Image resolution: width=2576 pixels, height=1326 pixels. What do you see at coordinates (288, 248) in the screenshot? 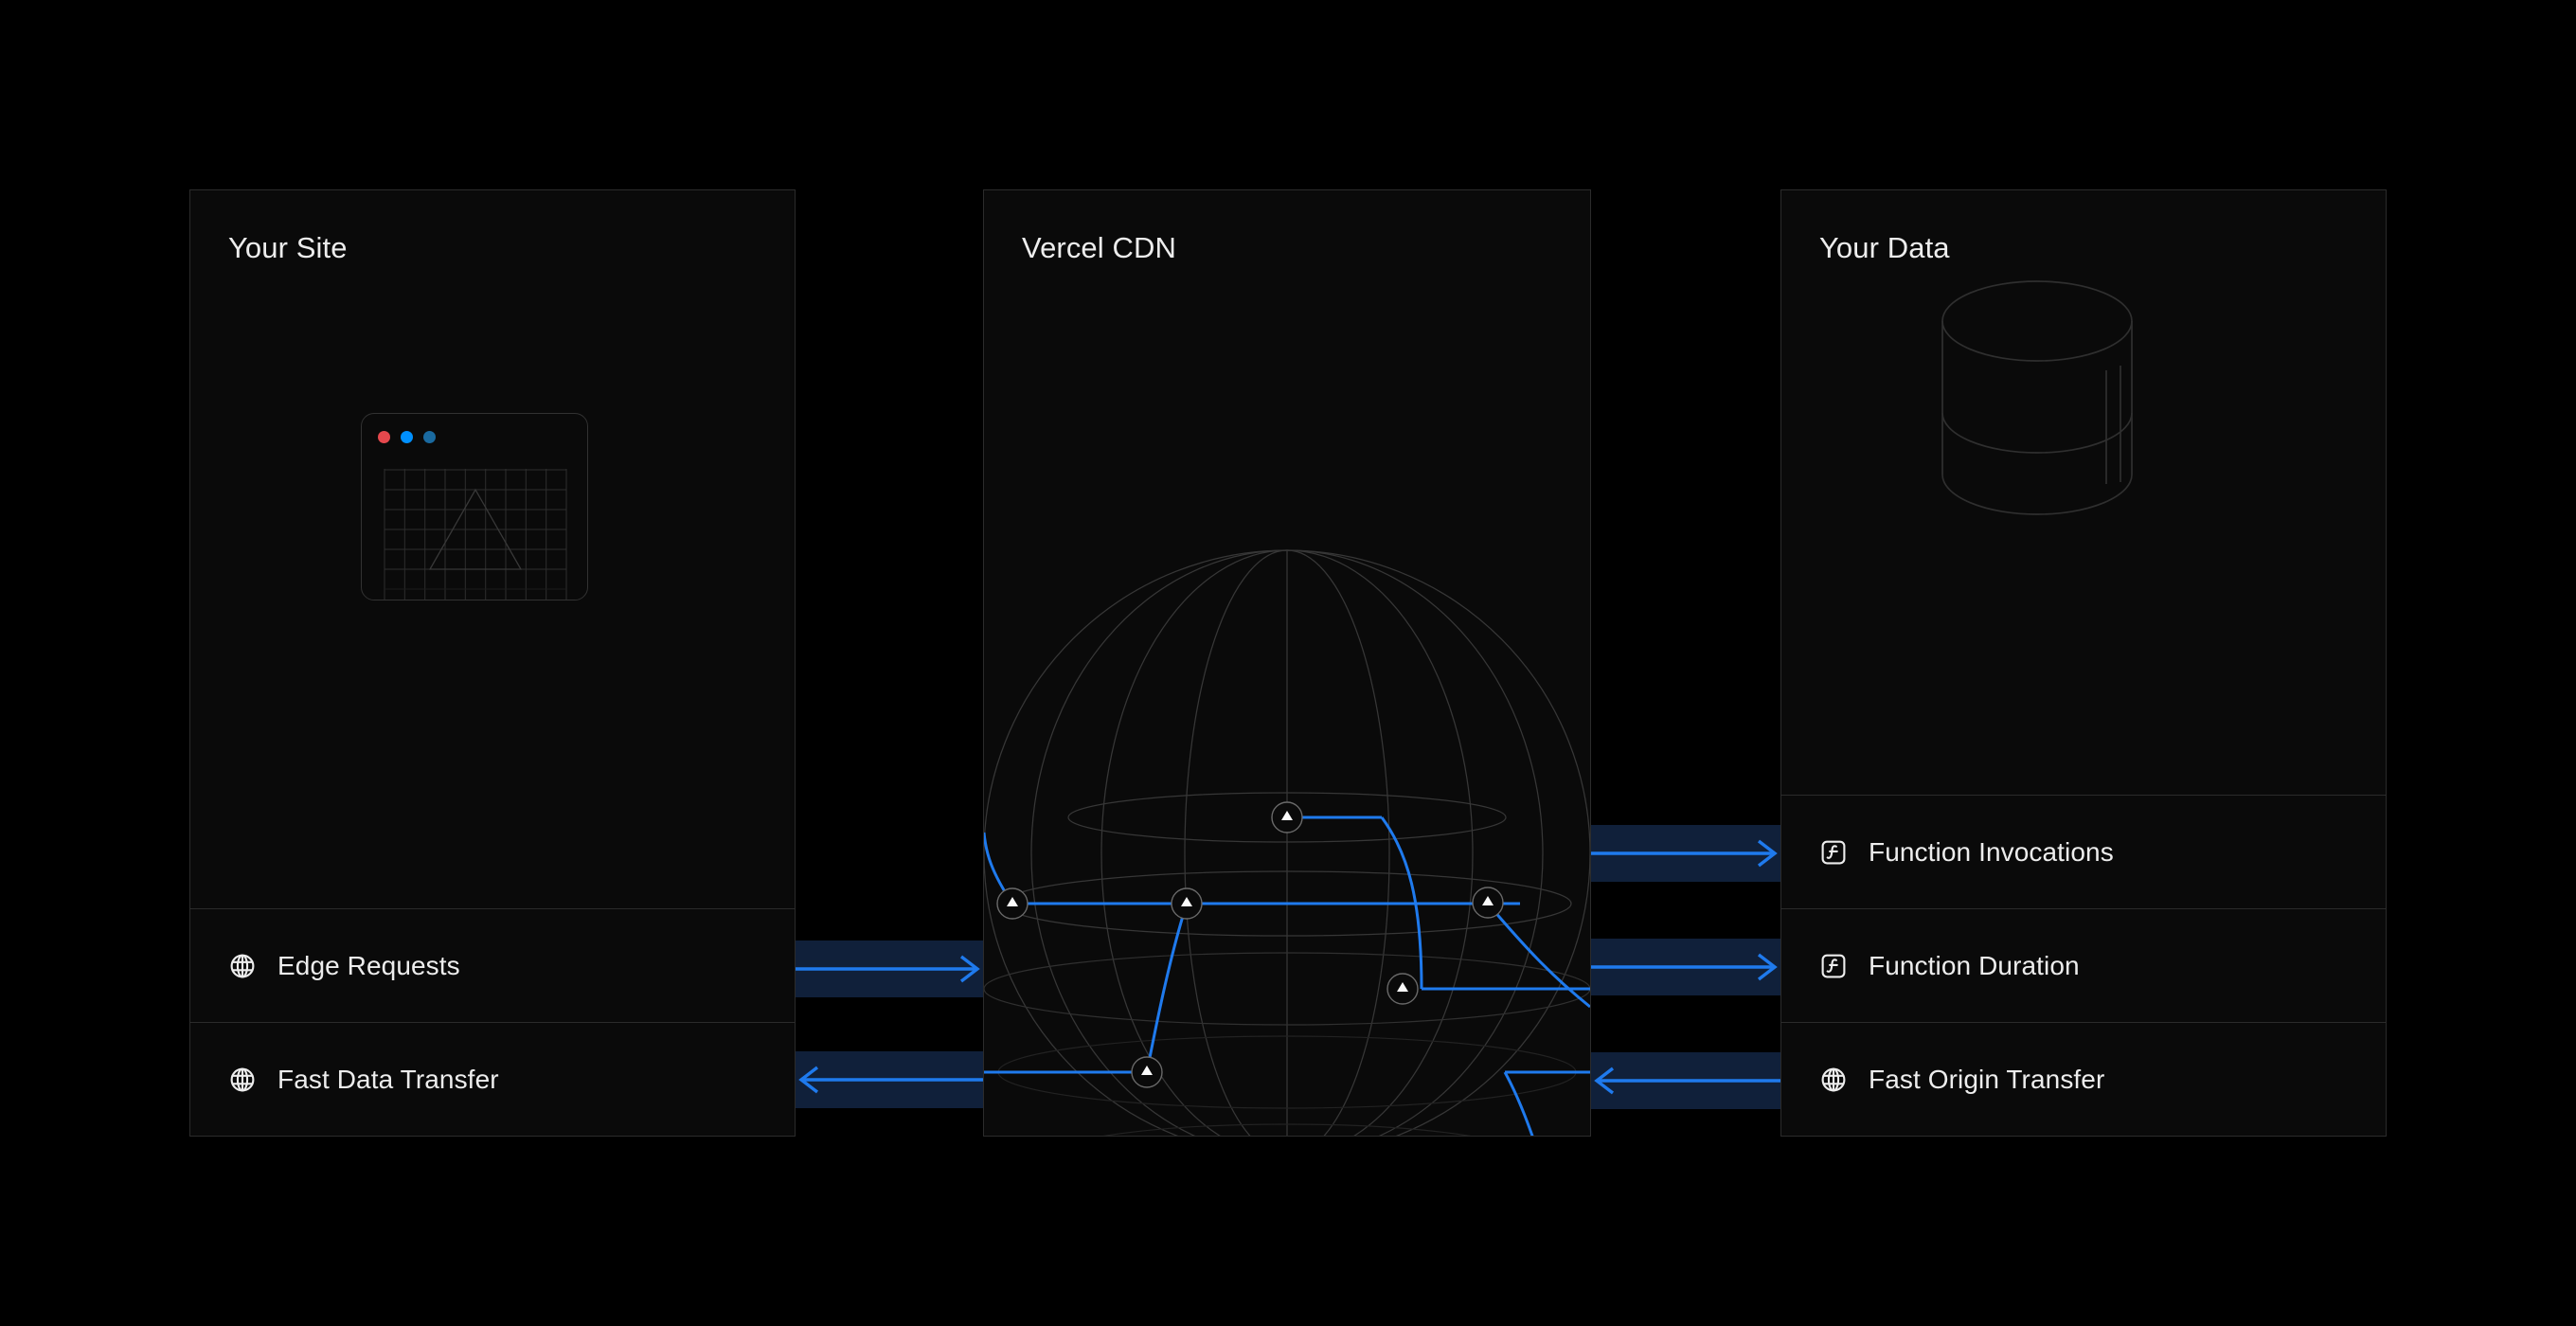
I see `page-title: Your Site` at bounding box center [288, 248].